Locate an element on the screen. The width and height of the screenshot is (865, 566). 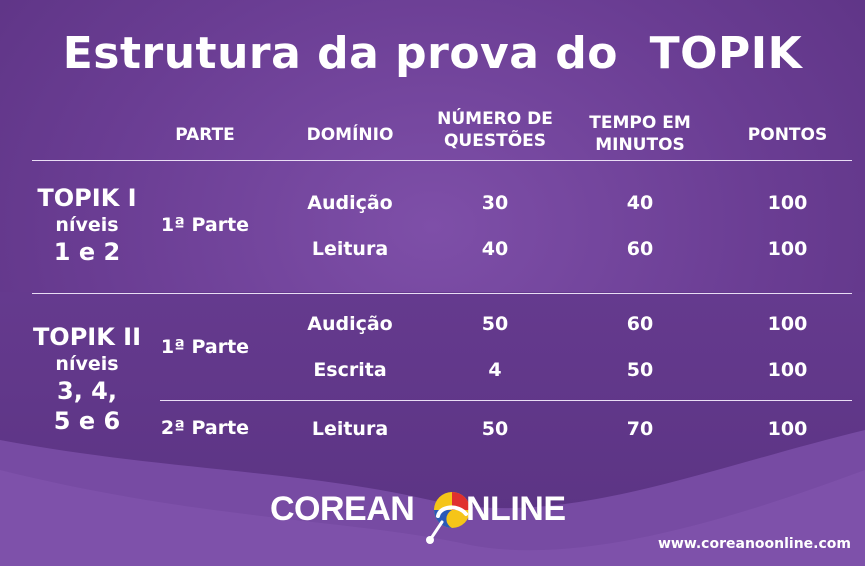
level-range-cont: 5 e 6 is located at coordinates (87, 421).